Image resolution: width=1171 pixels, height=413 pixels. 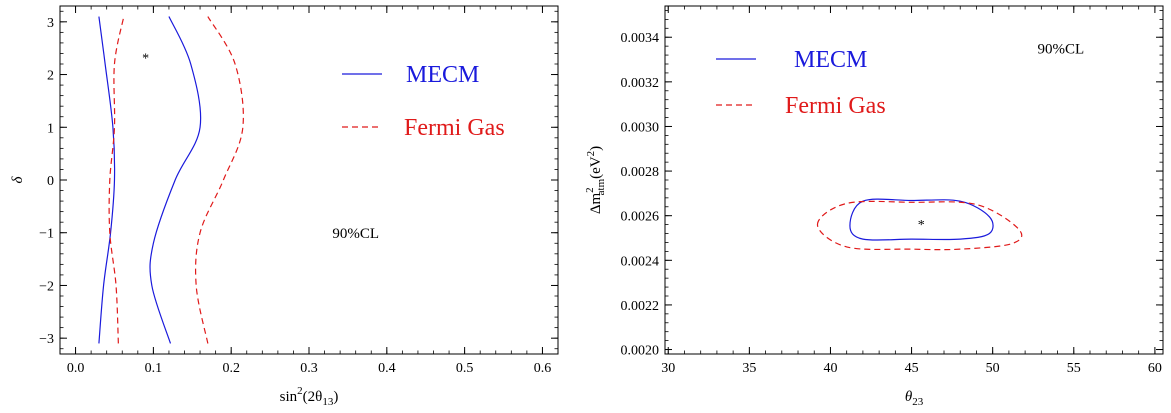 I want to click on y-tick-label: 3, so click(x=50, y=23).